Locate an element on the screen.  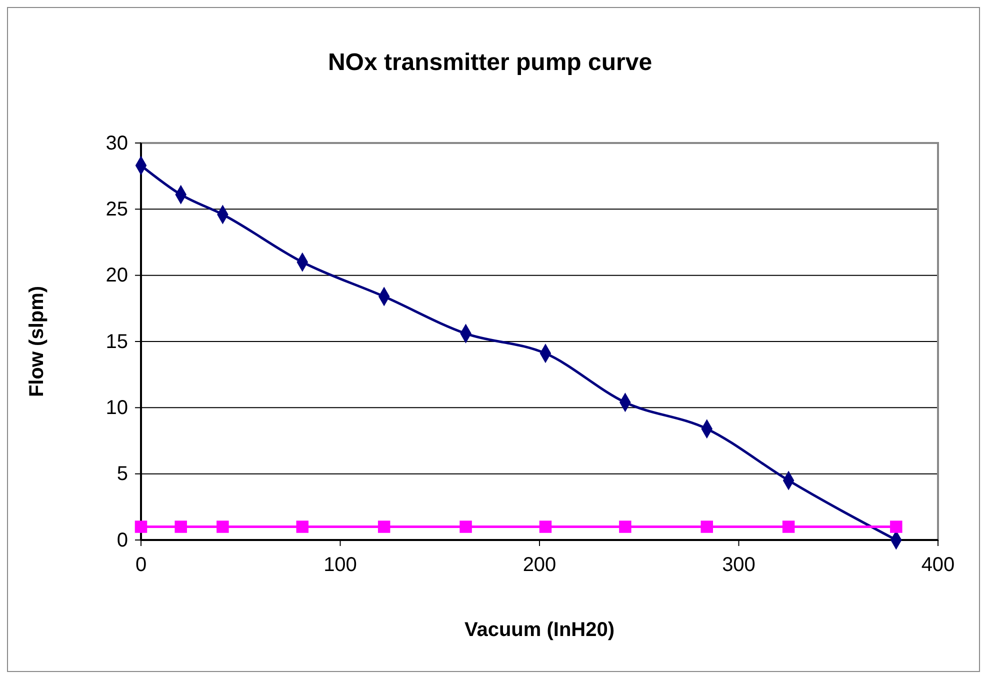
y-tick-label: 30 is located at coordinates (117, 143).